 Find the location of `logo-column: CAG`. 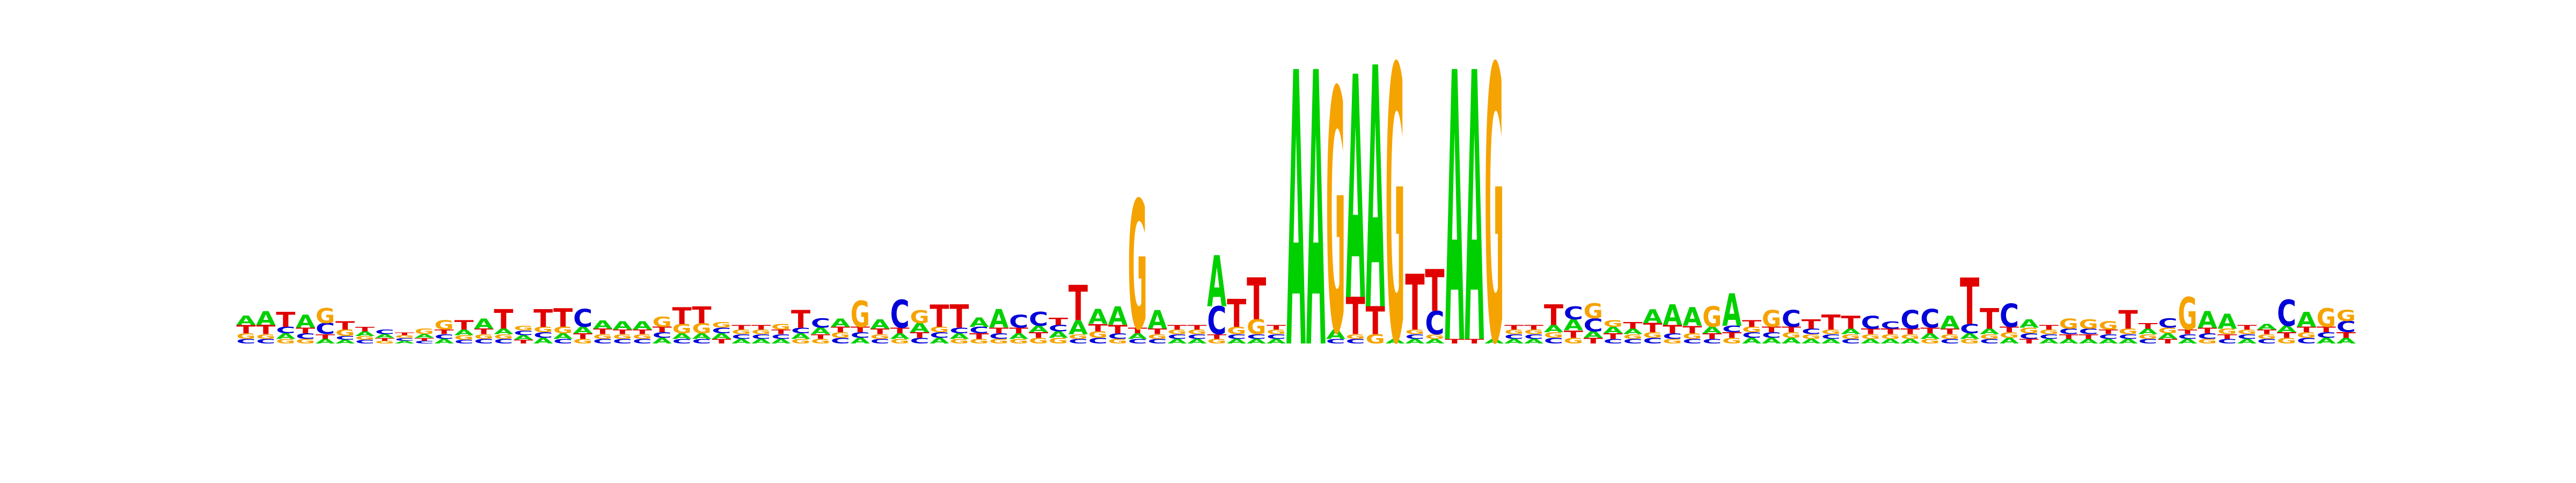

logo-column: CAG is located at coordinates (1336, 215).